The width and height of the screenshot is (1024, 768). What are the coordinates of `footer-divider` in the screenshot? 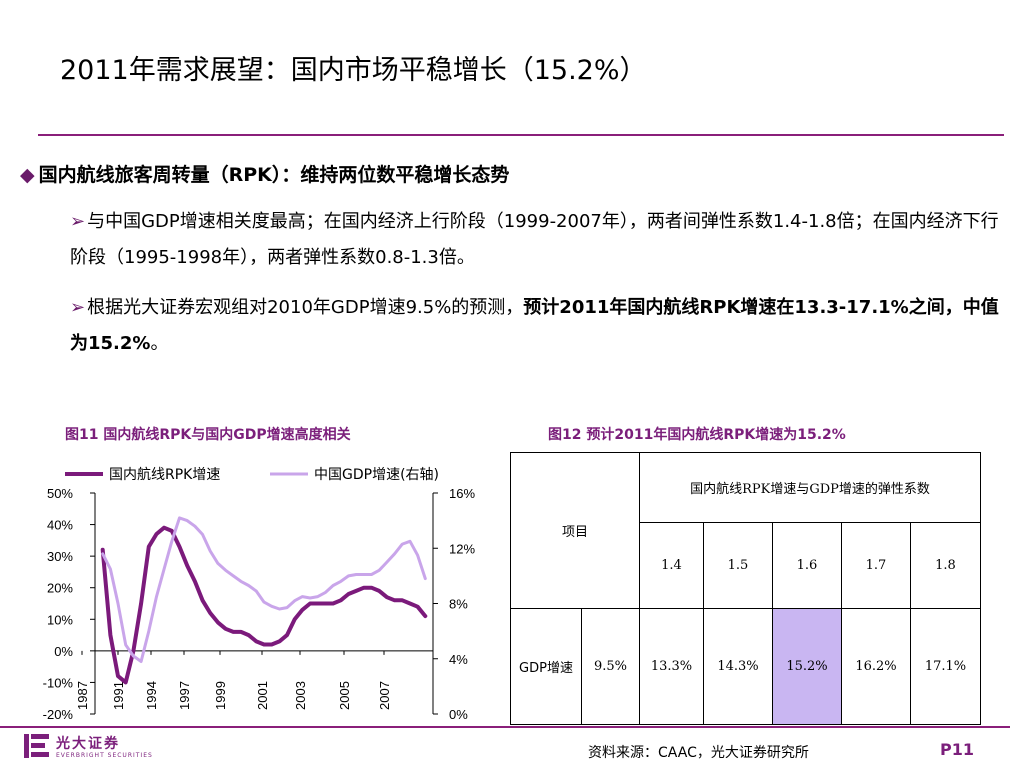 It's located at (505, 727).